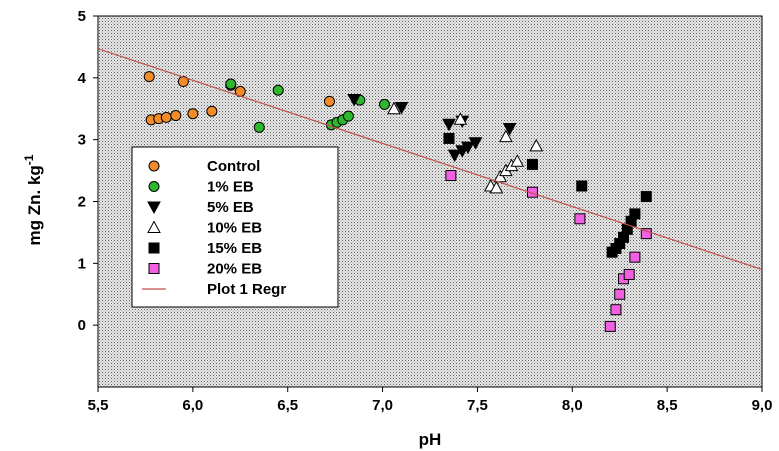 The width and height of the screenshot is (779, 451). Describe the element at coordinates (572, 405) in the screenshot. I see `x-tick-label: 8,0` at that location.